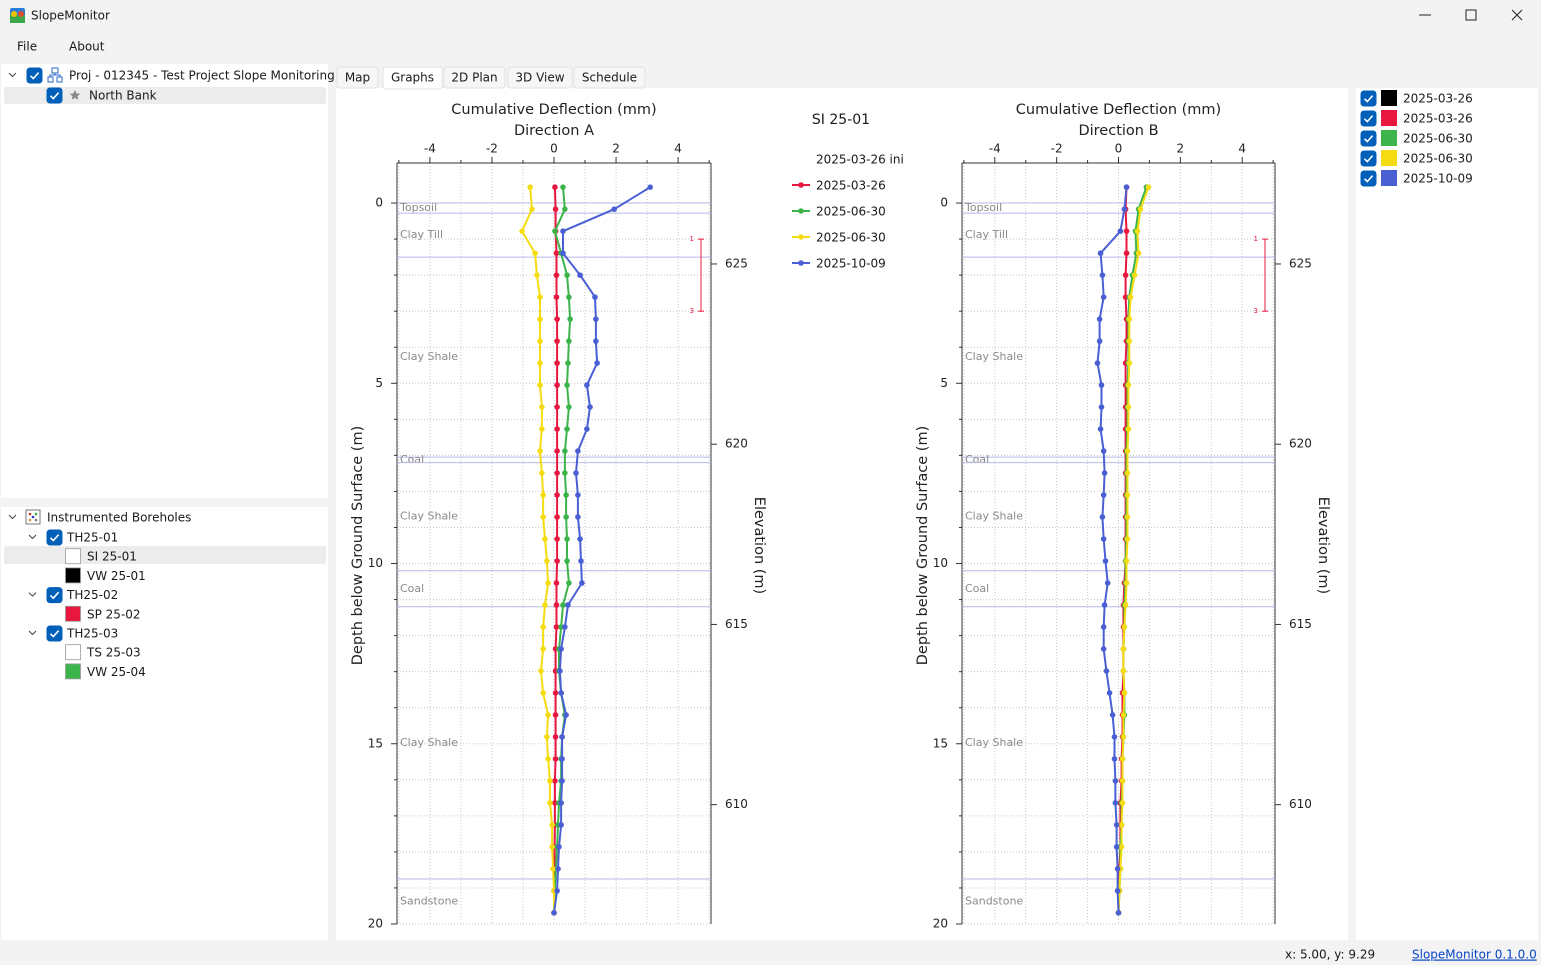 Image resolution: width=1541 pixels, height=965 pixels. What do you see at coordinates (1133, 549) in the screenshot?
I see `series-line` at bounding box center [1133, 549].